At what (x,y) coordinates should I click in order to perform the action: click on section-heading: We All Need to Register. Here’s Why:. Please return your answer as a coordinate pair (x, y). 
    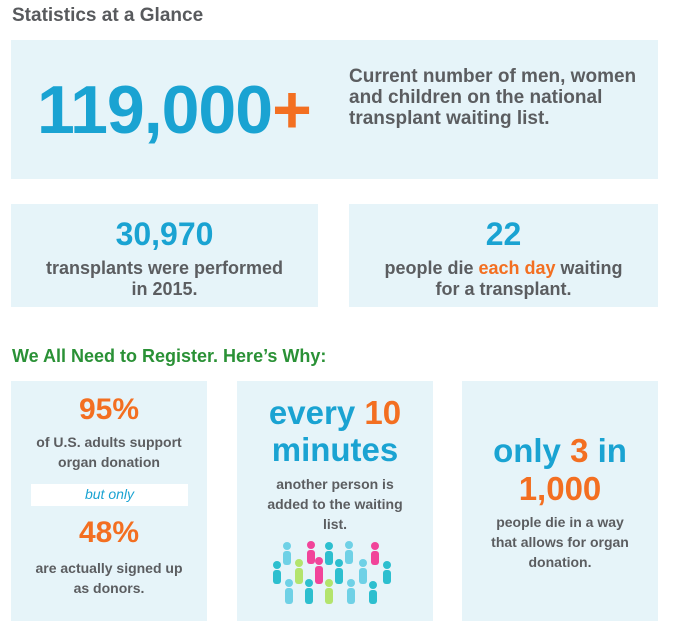
    Looking at the image, I should click on (169, 356).